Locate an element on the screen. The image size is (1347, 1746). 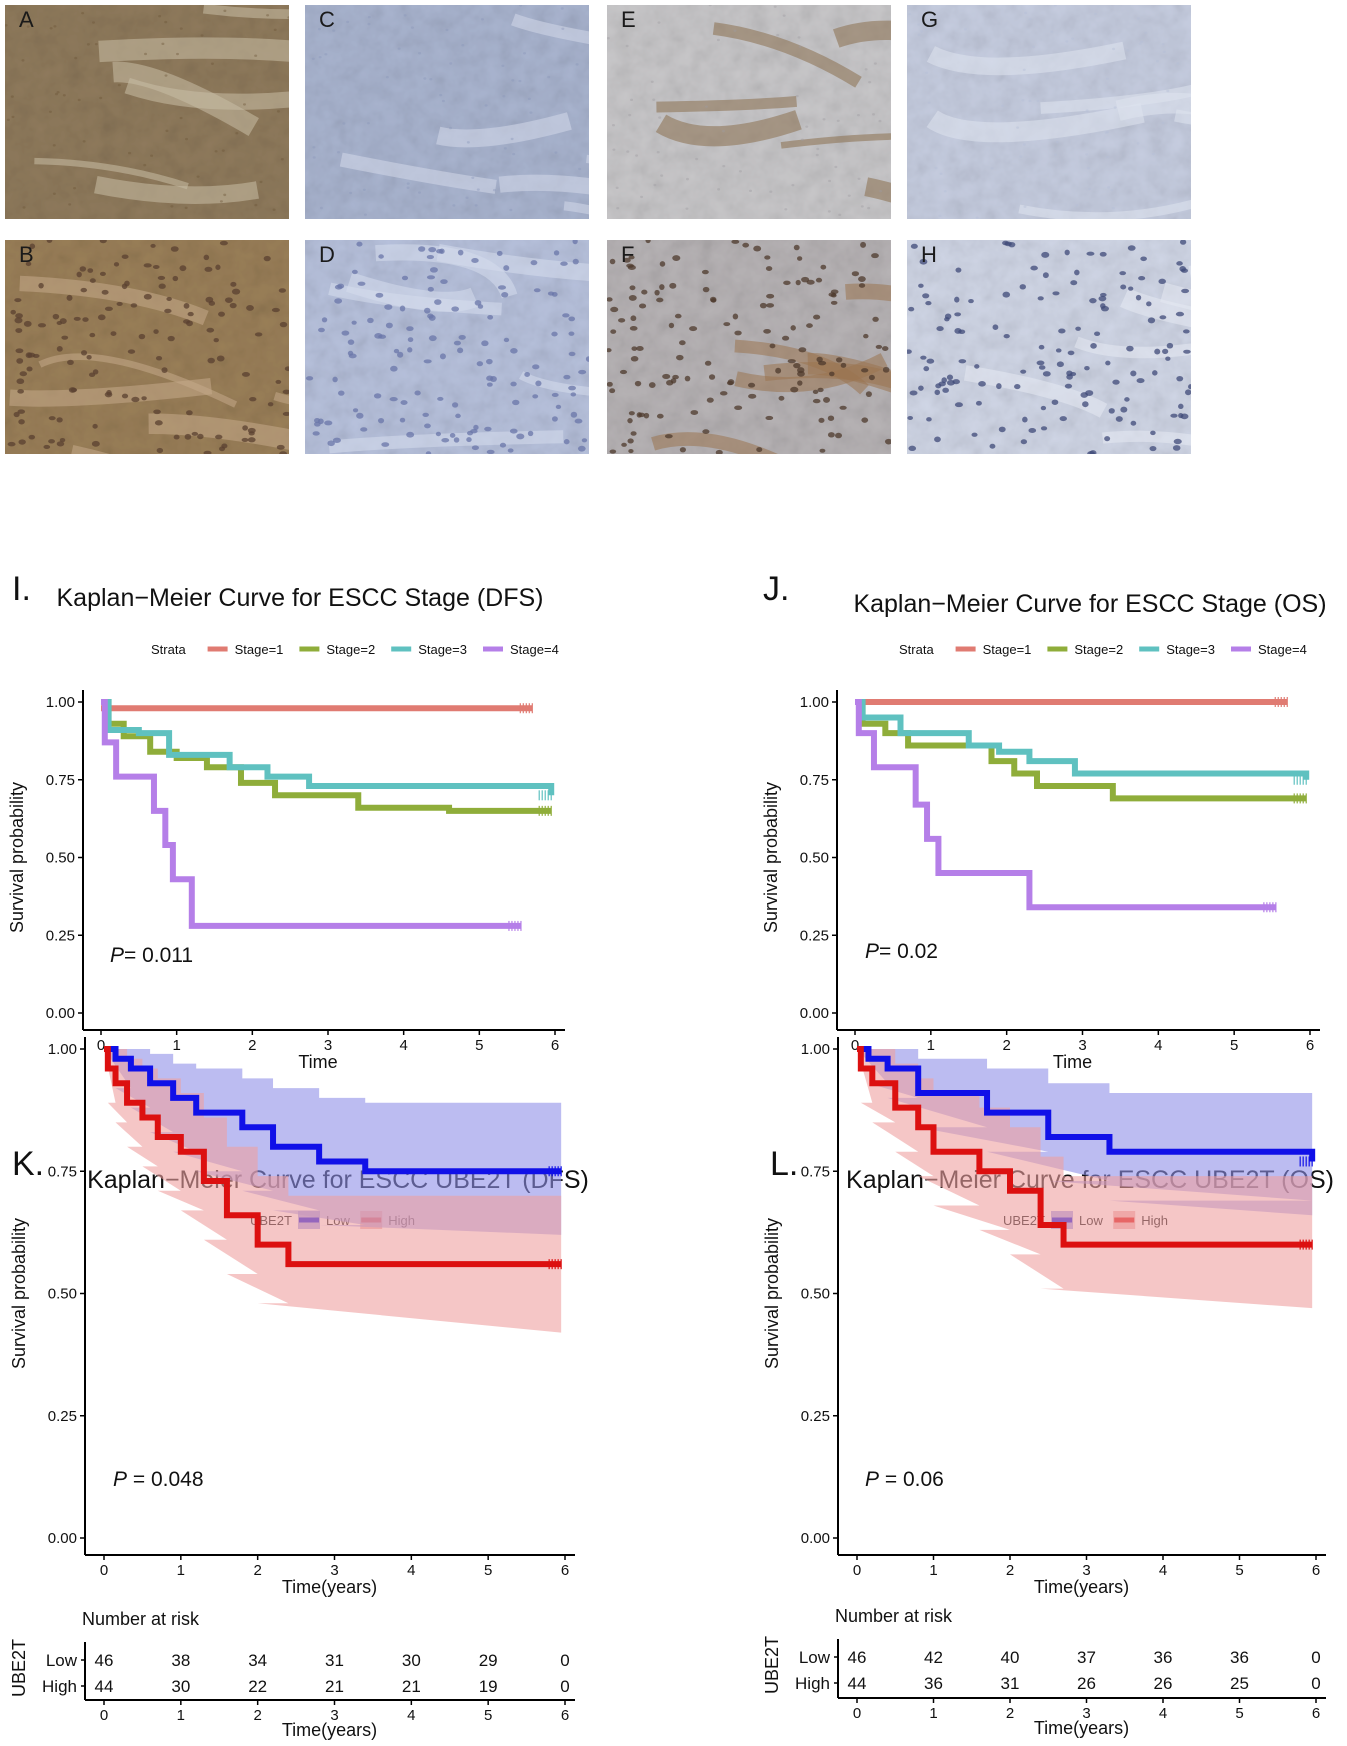
risk-x-tick-label: 1 is located at coordinates (933, 1713).